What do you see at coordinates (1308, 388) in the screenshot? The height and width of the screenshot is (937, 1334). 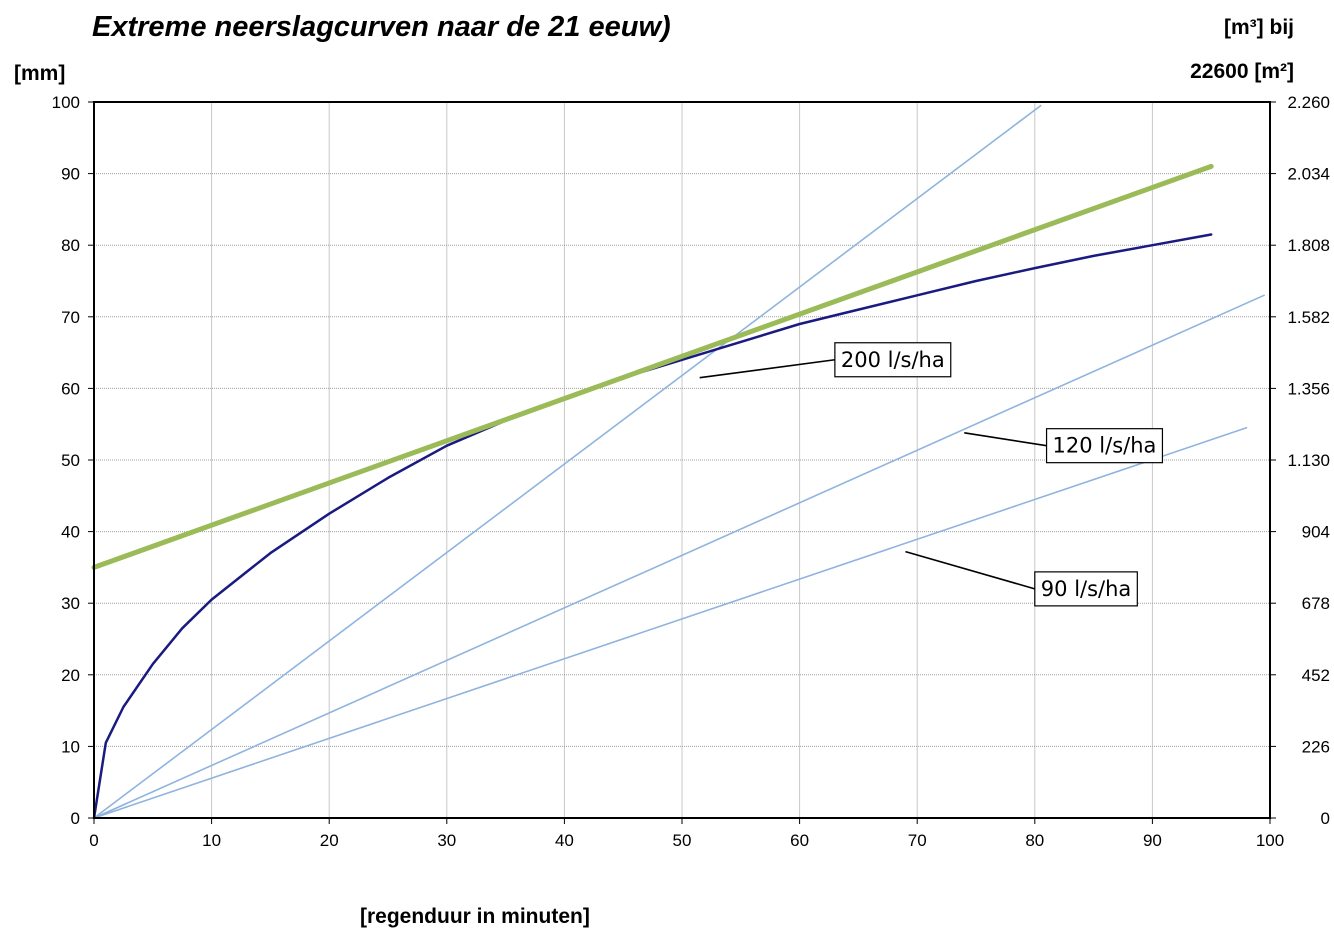 I see `y2-tick-label: 1.356` at bounding box center [1308, 388].